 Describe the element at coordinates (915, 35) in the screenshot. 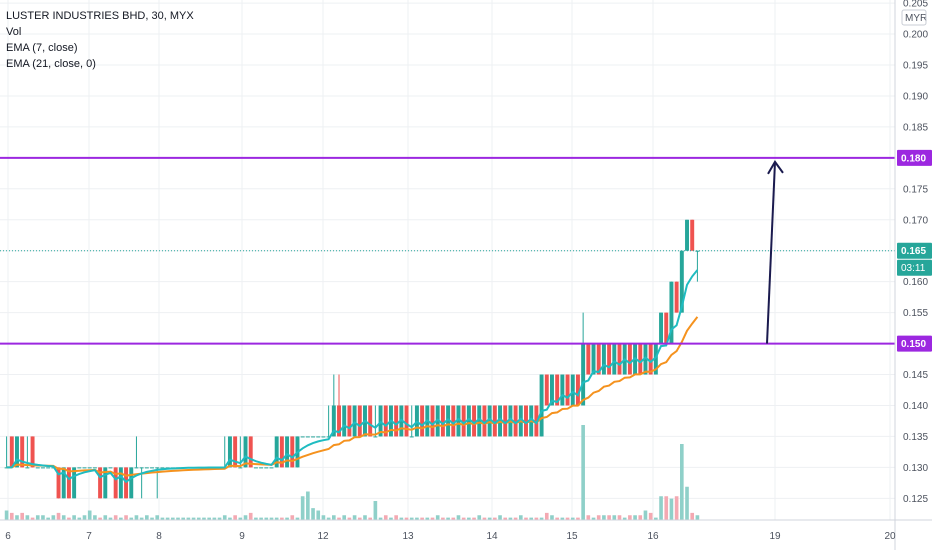

I see `price-tick-label: 0.200` at that location.